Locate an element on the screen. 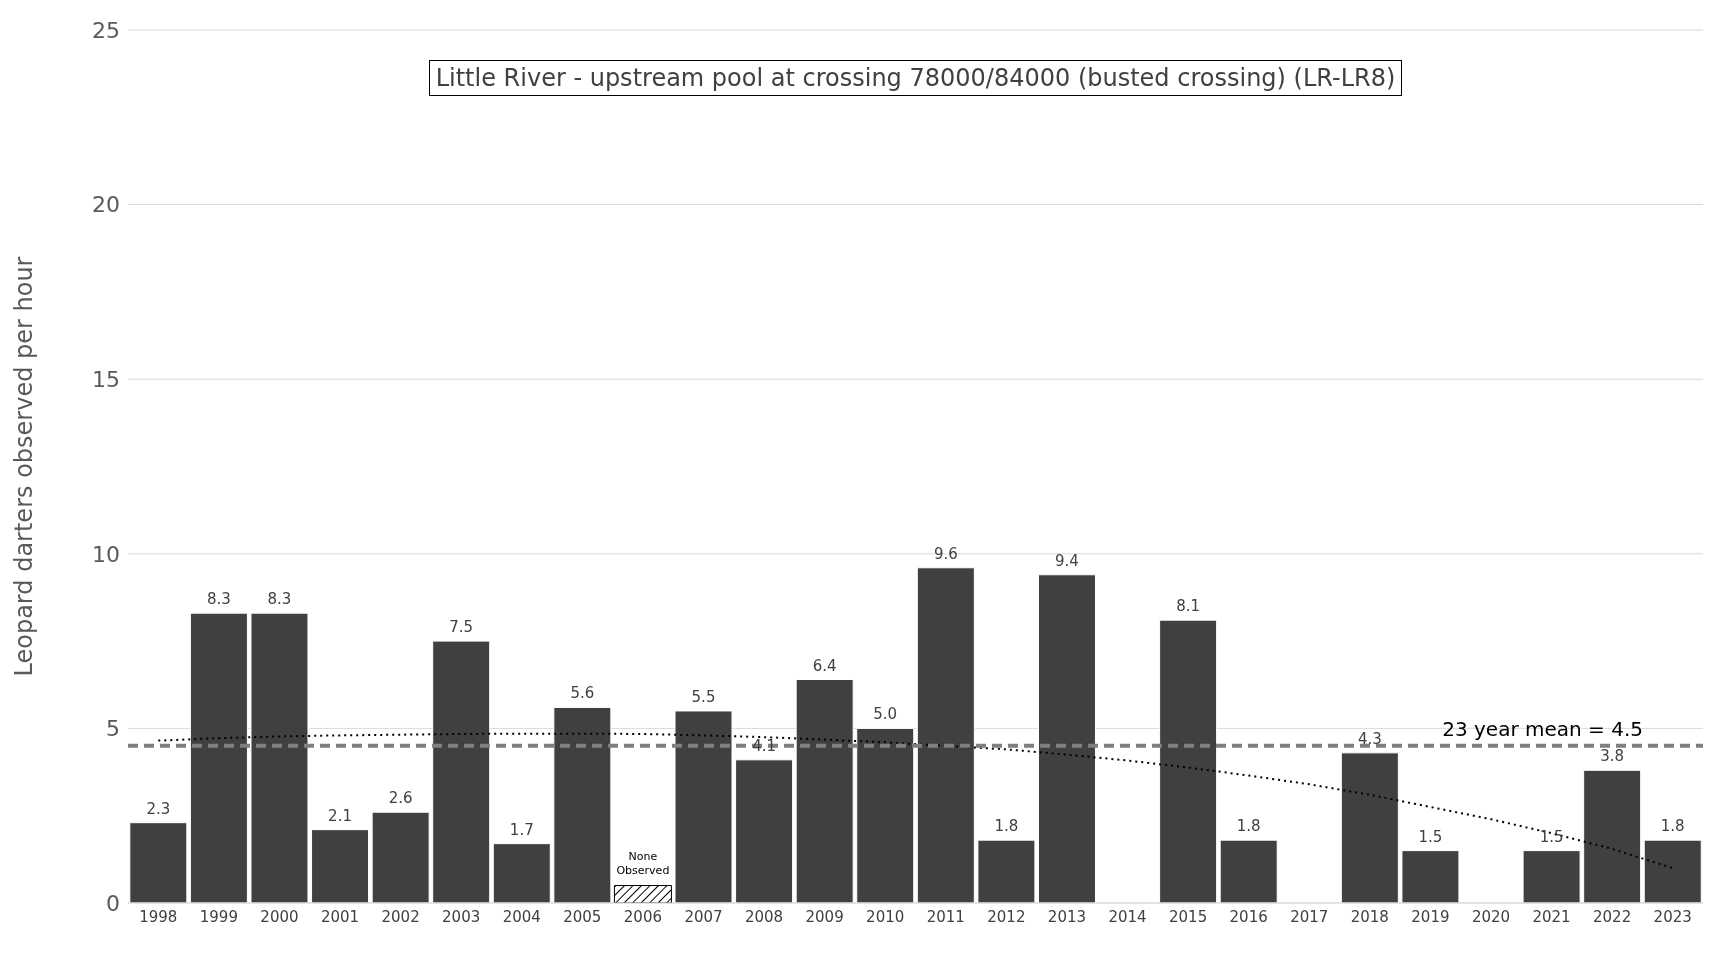  x-tick-label: 2020 is located at coordinates (1491, 916).